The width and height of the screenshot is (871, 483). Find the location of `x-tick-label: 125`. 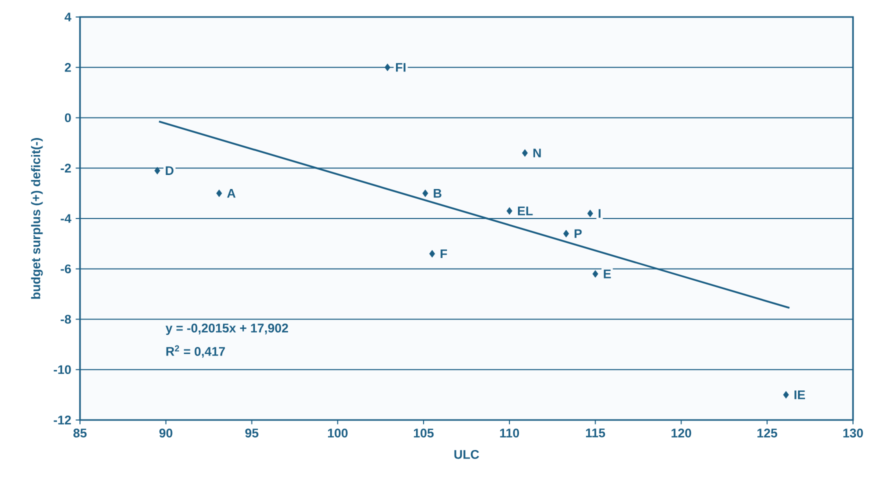

x-tick-label: 125 is located at coordinates (767, 433).